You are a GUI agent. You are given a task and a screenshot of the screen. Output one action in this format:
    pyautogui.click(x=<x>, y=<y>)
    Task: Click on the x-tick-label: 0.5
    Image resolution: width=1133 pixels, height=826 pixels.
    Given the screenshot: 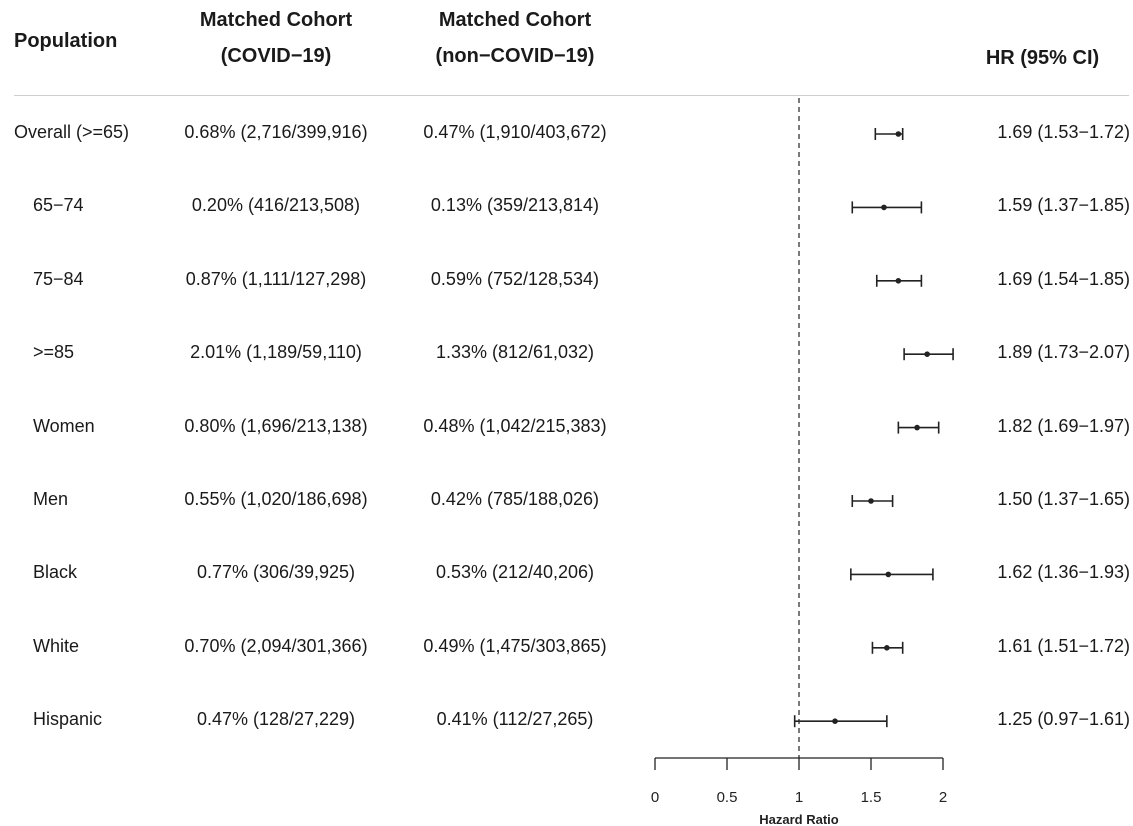 What is the action you would take?
    pyautogui.click(x=727, y=797)
    